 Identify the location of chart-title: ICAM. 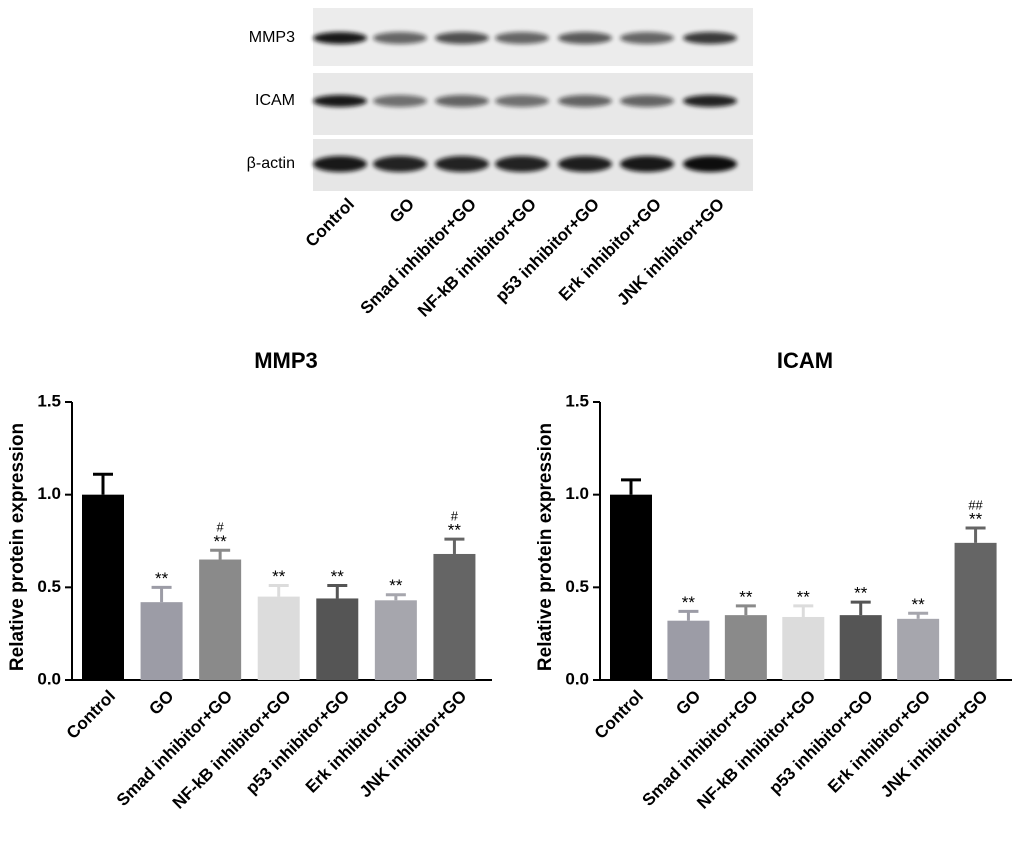
(805, 360).